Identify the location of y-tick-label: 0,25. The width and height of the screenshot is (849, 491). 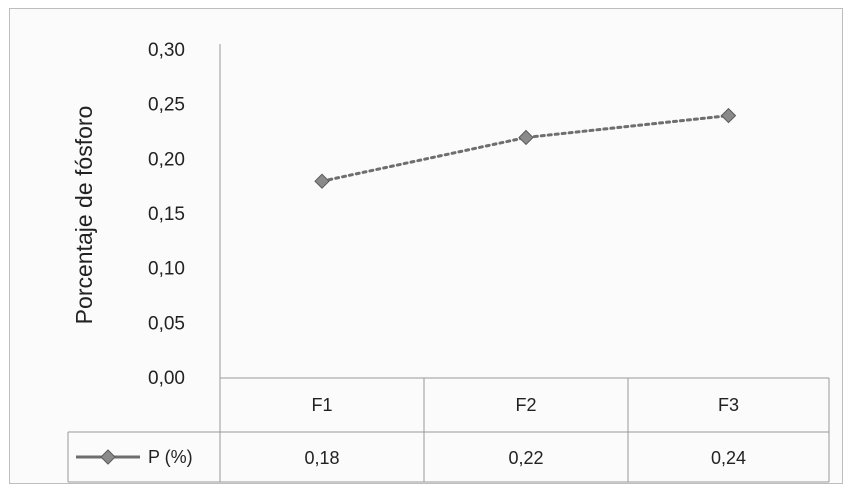
(166, 105).